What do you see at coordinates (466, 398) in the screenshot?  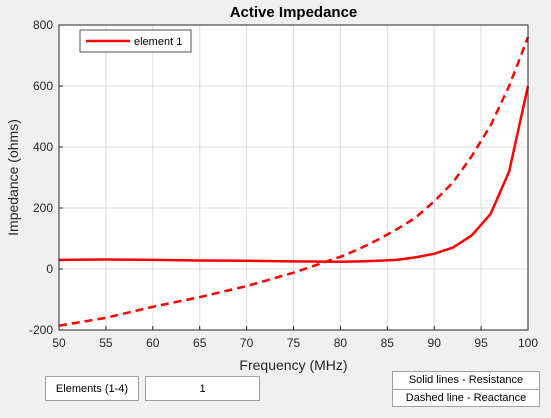 I see `dashed-line-note: Dashed line - Reactance` at bounding box center [466, 398].